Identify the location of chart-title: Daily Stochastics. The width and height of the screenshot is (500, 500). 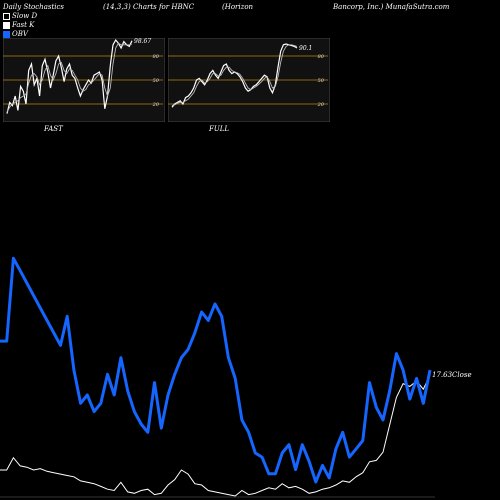
(34, 7).